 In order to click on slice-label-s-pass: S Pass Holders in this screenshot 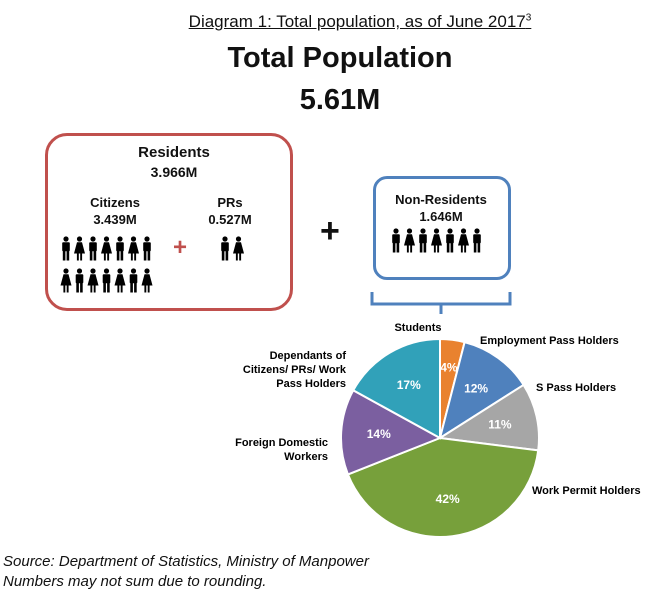, I will do `click(576, 388)`.